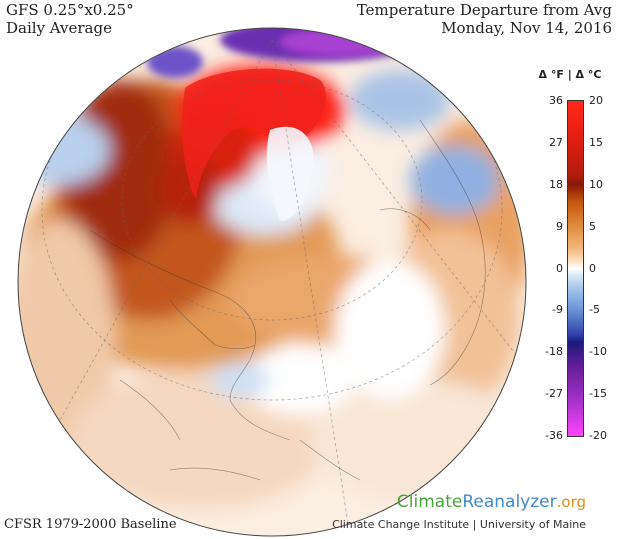 Image resolution: width=620 pixels, height=539 pixels. I want to click on map-date: Monday, Nov 14, 2016, so click(526, 28).